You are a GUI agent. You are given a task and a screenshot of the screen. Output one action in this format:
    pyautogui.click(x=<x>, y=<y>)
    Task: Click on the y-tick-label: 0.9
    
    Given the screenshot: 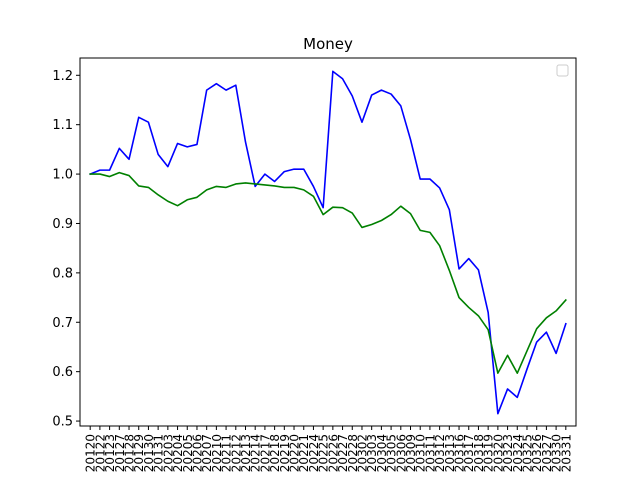 What is the action you would take?
    pyautogui.click(x=62, y=224)
    